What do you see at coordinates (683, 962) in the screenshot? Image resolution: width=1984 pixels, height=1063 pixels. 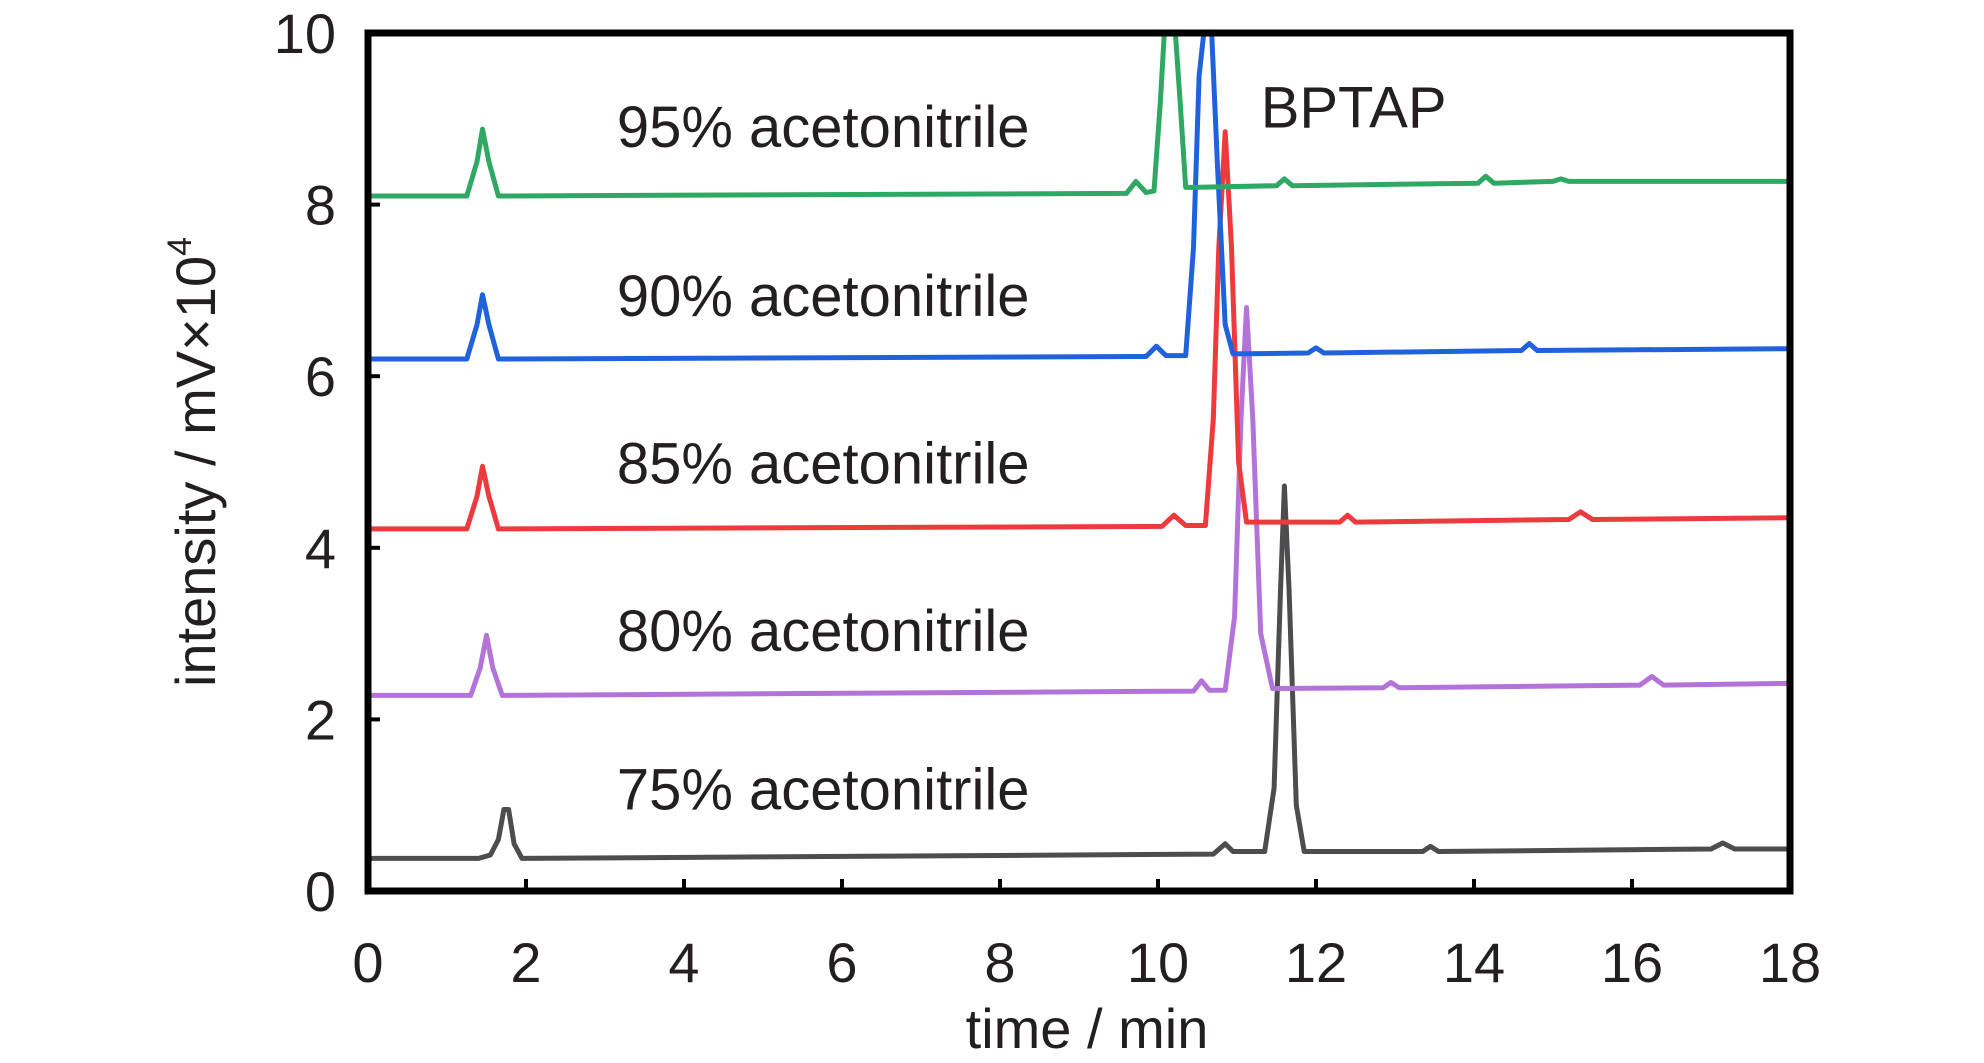 I see `x-tick-label-4: 4` at bounding box center [683, 962].